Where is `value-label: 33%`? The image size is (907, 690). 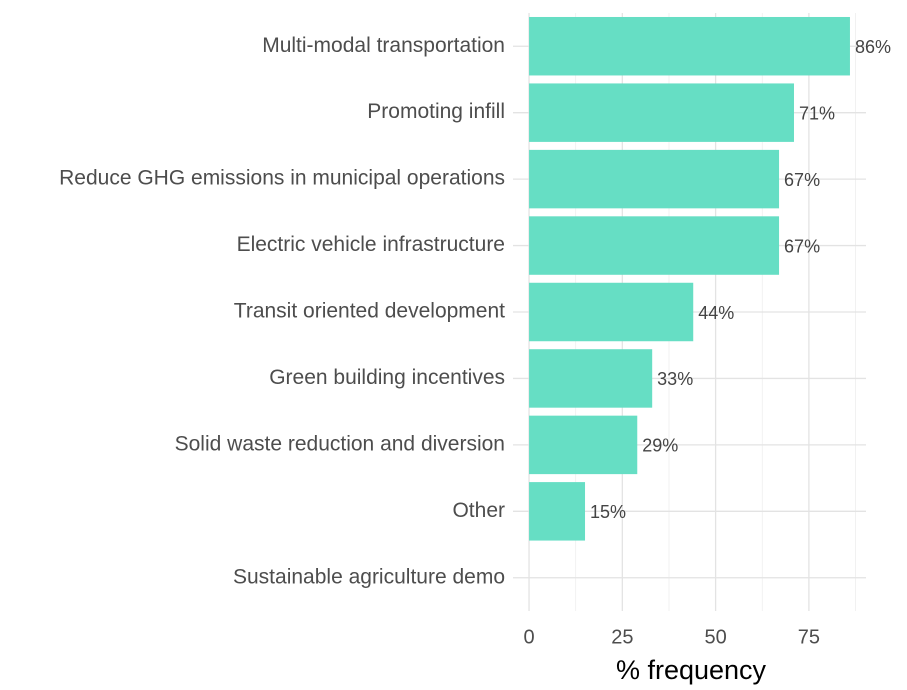 value-label: 33% is located at coordinates (675, 379).